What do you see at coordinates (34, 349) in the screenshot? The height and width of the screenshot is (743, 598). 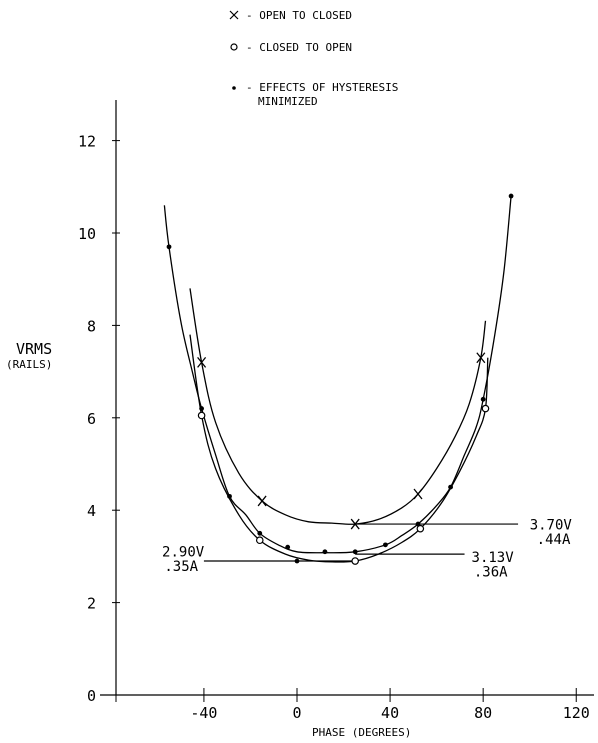 I see `y-axis-label: VRMS` at bounding box center [34, 349].